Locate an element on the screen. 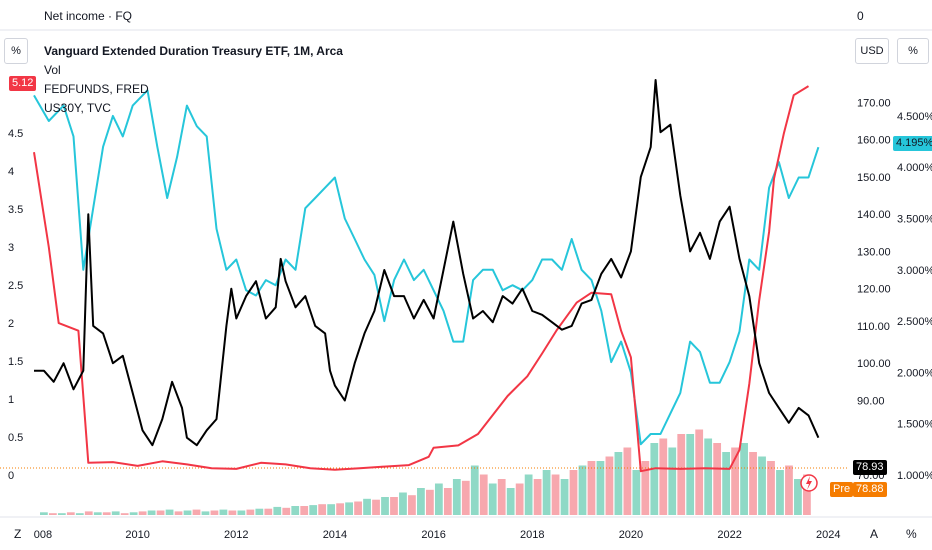  left-axis-tick: 3.5 is located at coordinates (15, 210).